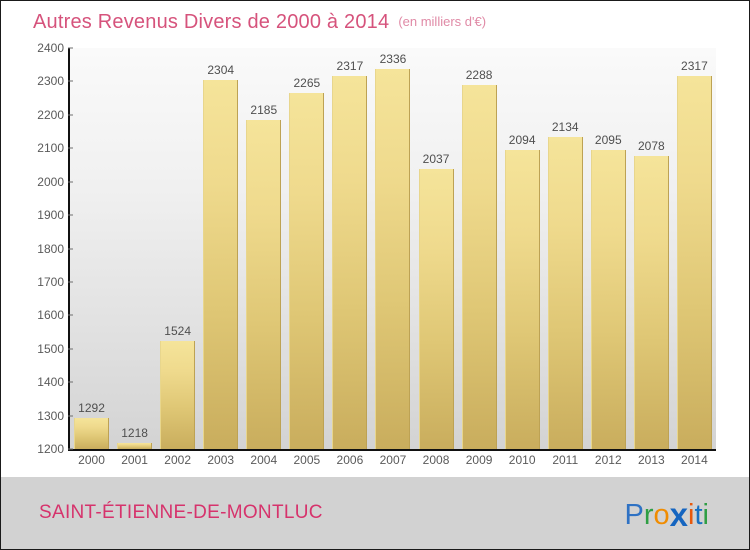 Image resolution: width=750 pixels, height=550 pixels. Describe the element at coordinates (50, 449) in the screenshot. I see `y-axis-tick-label: 1200` at that location.